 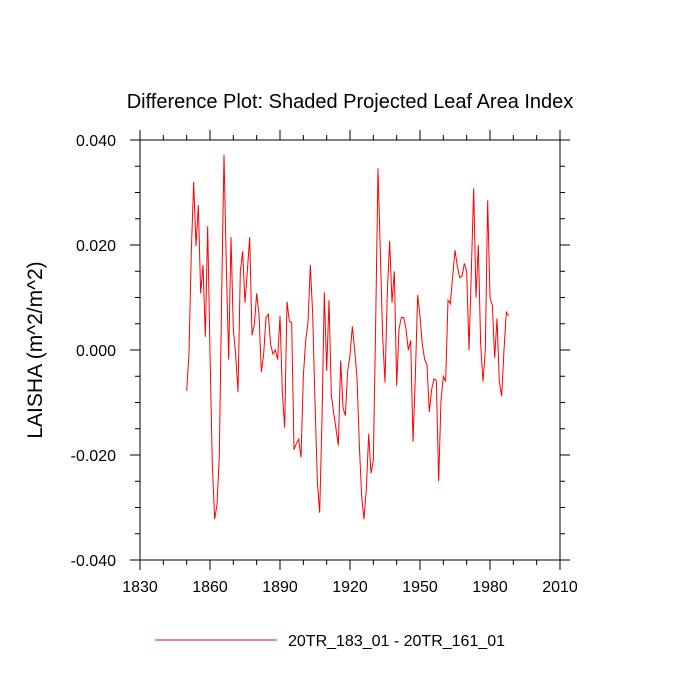 I want to click on legend: 20TR_183_01 - 20TR_161_01, so click(x=330, y=641).